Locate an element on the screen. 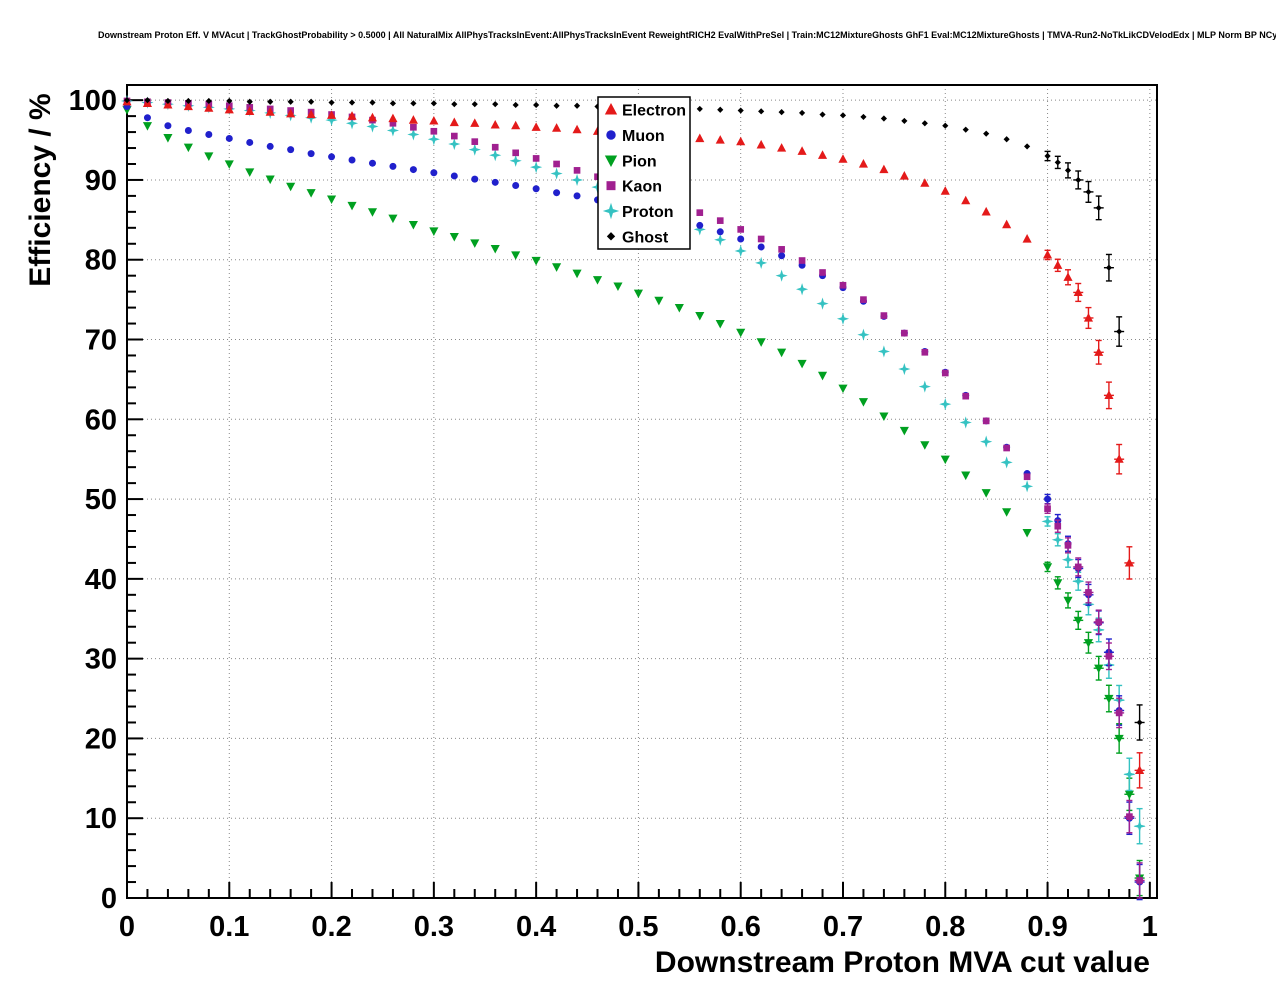 The height and width of the screenshot is (996, 1276). y-tick-label: 60 is located at coordinates (101, 420).